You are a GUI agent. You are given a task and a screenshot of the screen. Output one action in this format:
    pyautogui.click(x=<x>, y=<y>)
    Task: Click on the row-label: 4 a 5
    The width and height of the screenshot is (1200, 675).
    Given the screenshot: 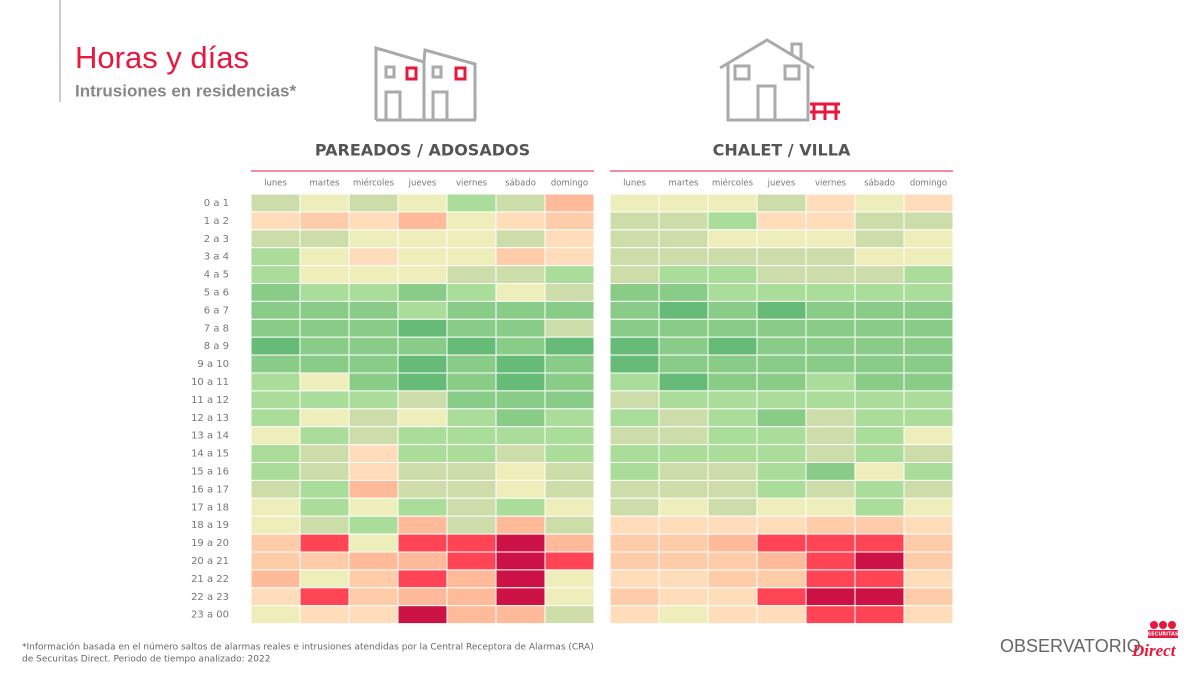 What is the action you would take?
    pyautogui.click(x=216, y=275)
    